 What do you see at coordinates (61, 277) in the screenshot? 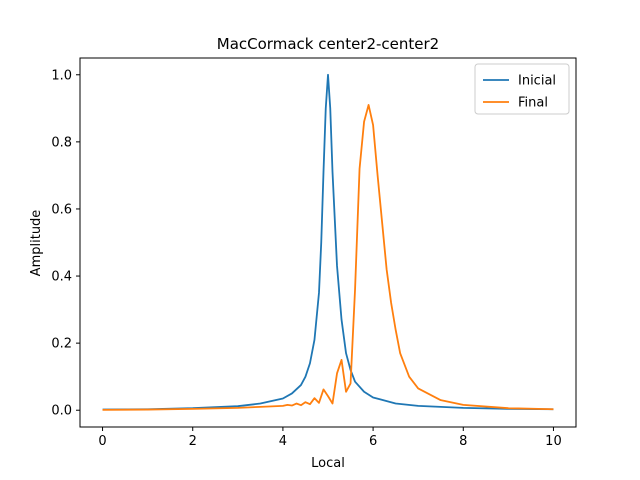
I see `y-tick-label: 0.4` at bounding box center [61, 277].